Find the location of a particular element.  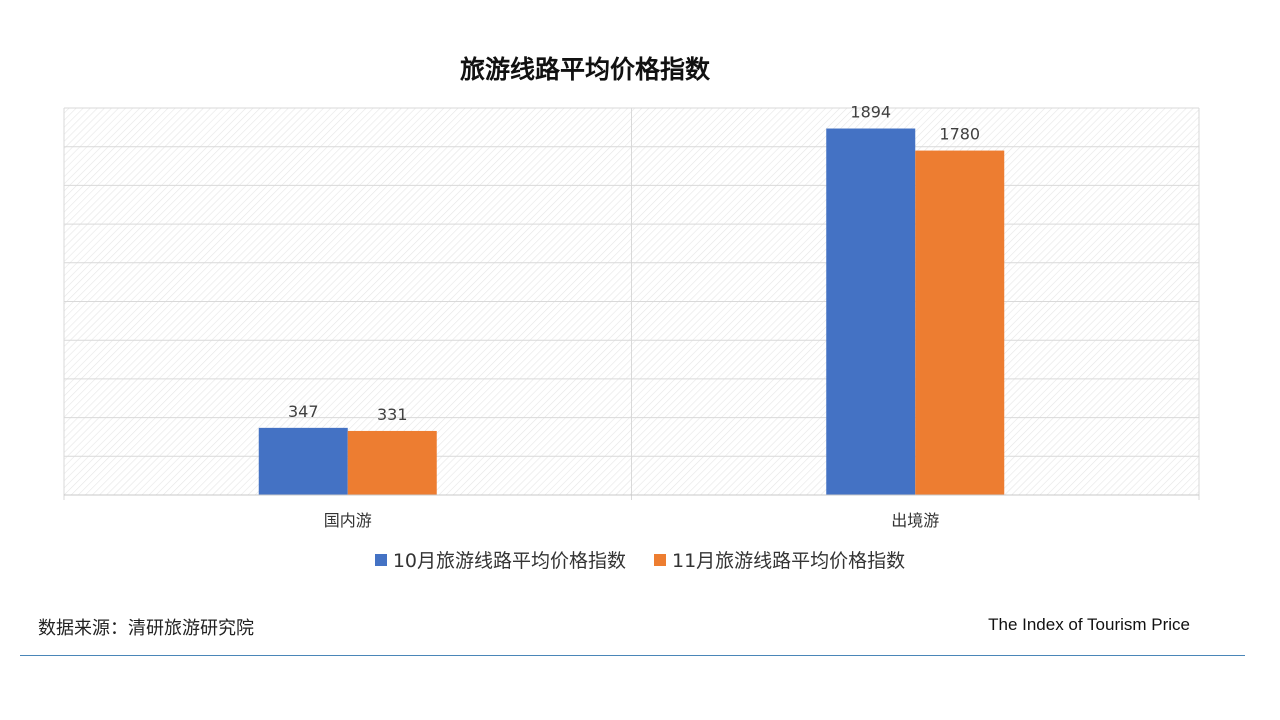

x-tick-label: 国内游 is located at coordinates (348, 520).